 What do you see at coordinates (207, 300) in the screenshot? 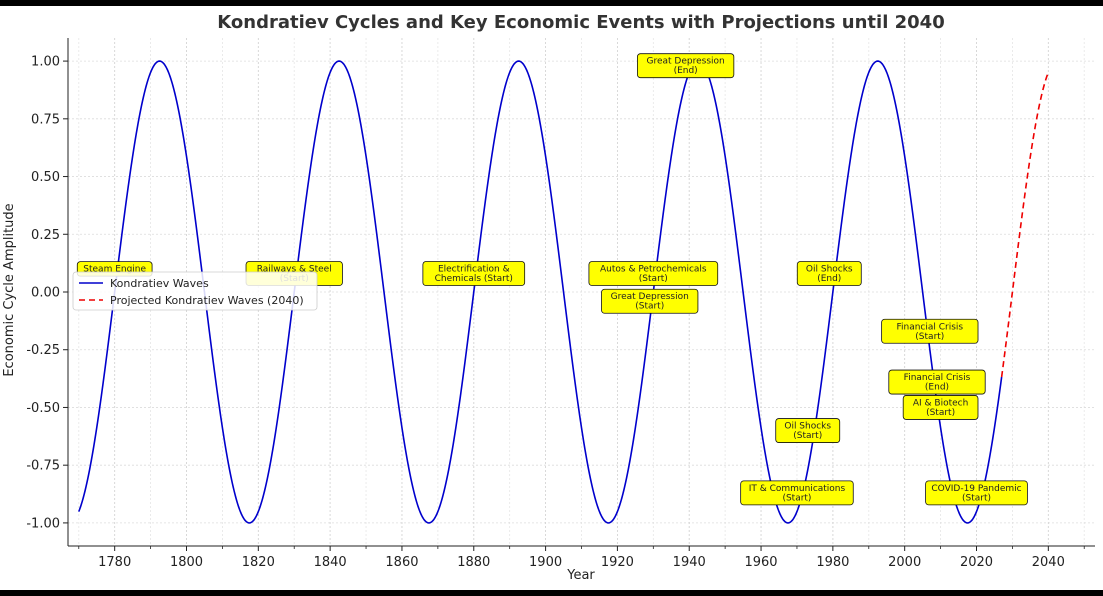
I see `legend-entry: Projected Kondratiev Waves (2040)` at bounding box center [207, 300].